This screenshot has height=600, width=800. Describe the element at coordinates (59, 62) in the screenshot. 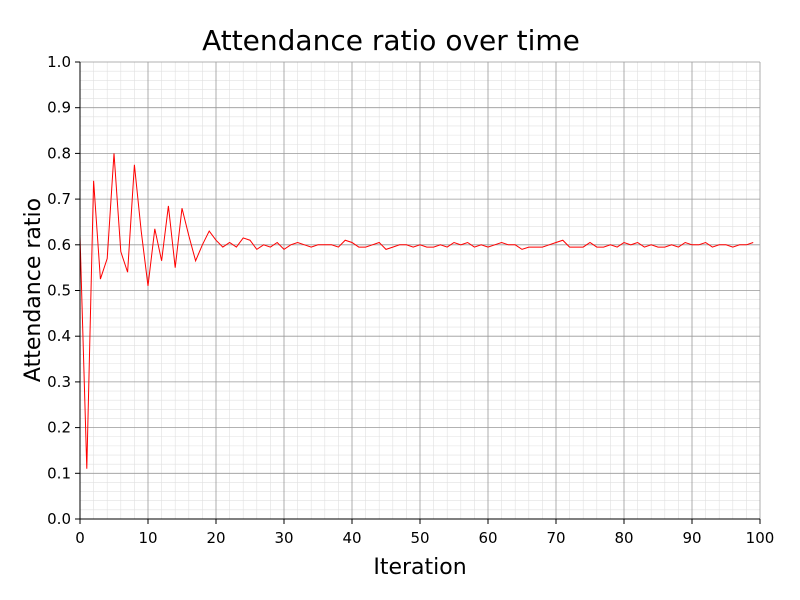

I see `y-tick-label: 1.0` at that location.